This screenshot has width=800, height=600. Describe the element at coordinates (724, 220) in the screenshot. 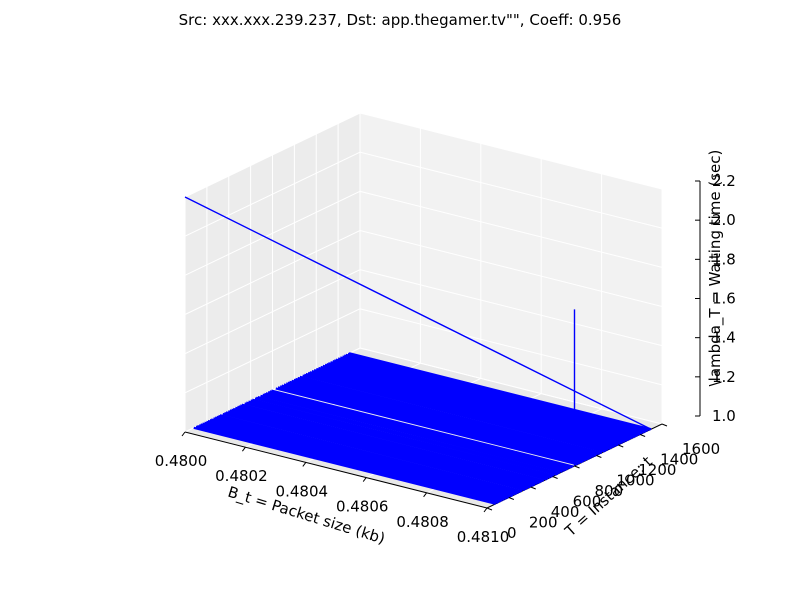

I see `z-tick-label: 2.0` at that location.